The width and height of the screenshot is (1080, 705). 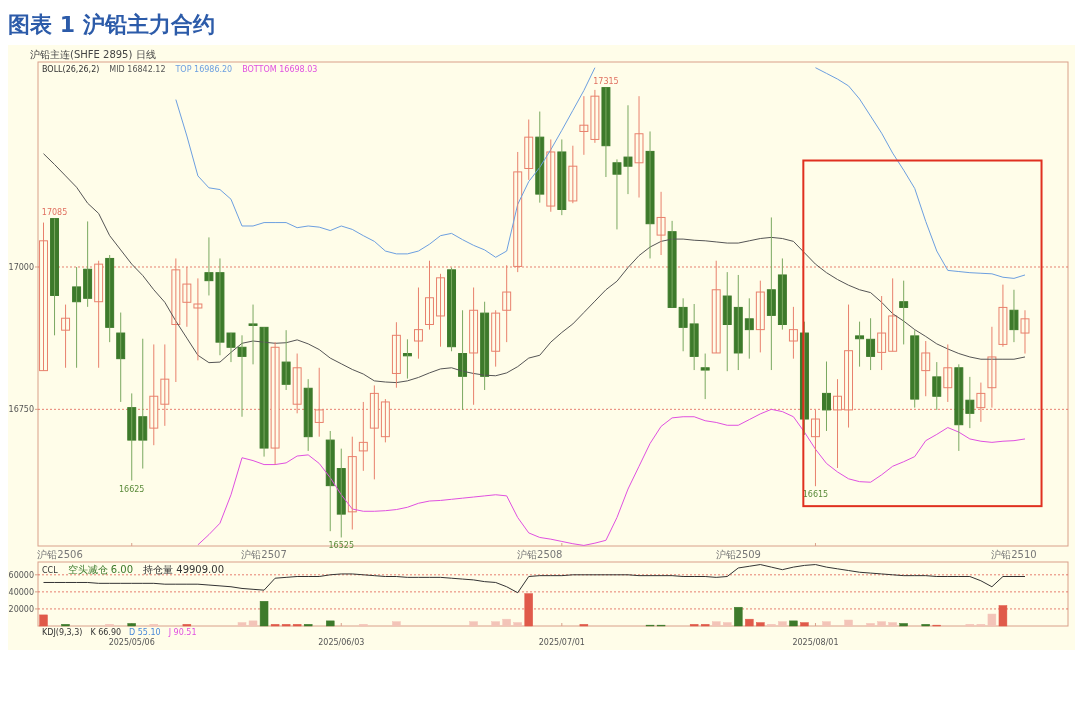 What do you see at coordinates (106, 632) in the screenshot?
I see `text: K 66.90` at bounding box center [106, 632].